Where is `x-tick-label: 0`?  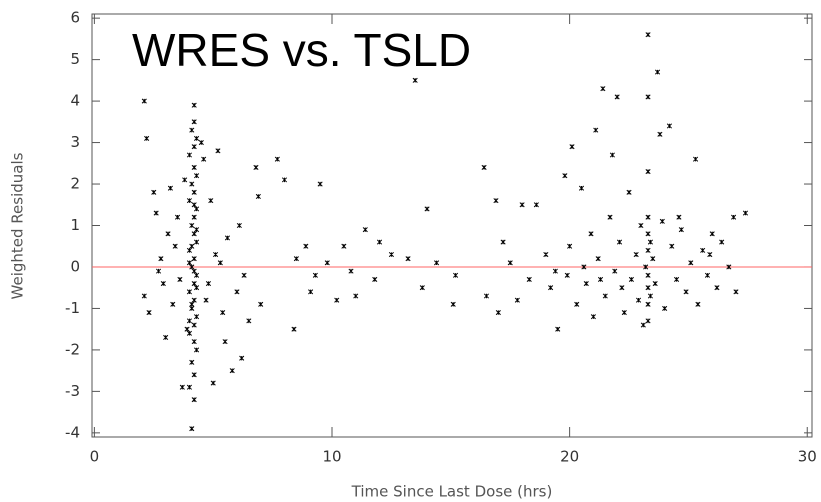 x-tick-label: 0 is located at coordinates (95, 457).